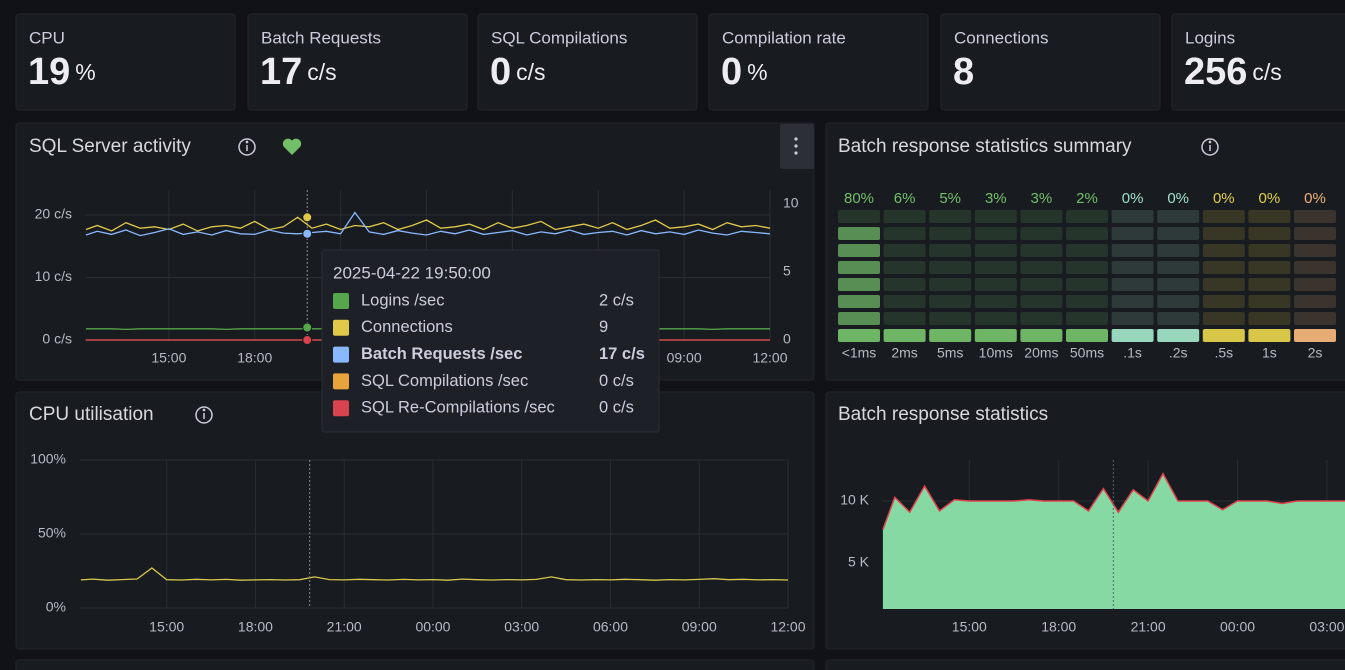 Image resolution: width=1345 pixels, height=670 pixels. What do you see at coordinates (859, 353) in the screenshot?
I see `category-label: <1ms` at bounding box center [859, 353].